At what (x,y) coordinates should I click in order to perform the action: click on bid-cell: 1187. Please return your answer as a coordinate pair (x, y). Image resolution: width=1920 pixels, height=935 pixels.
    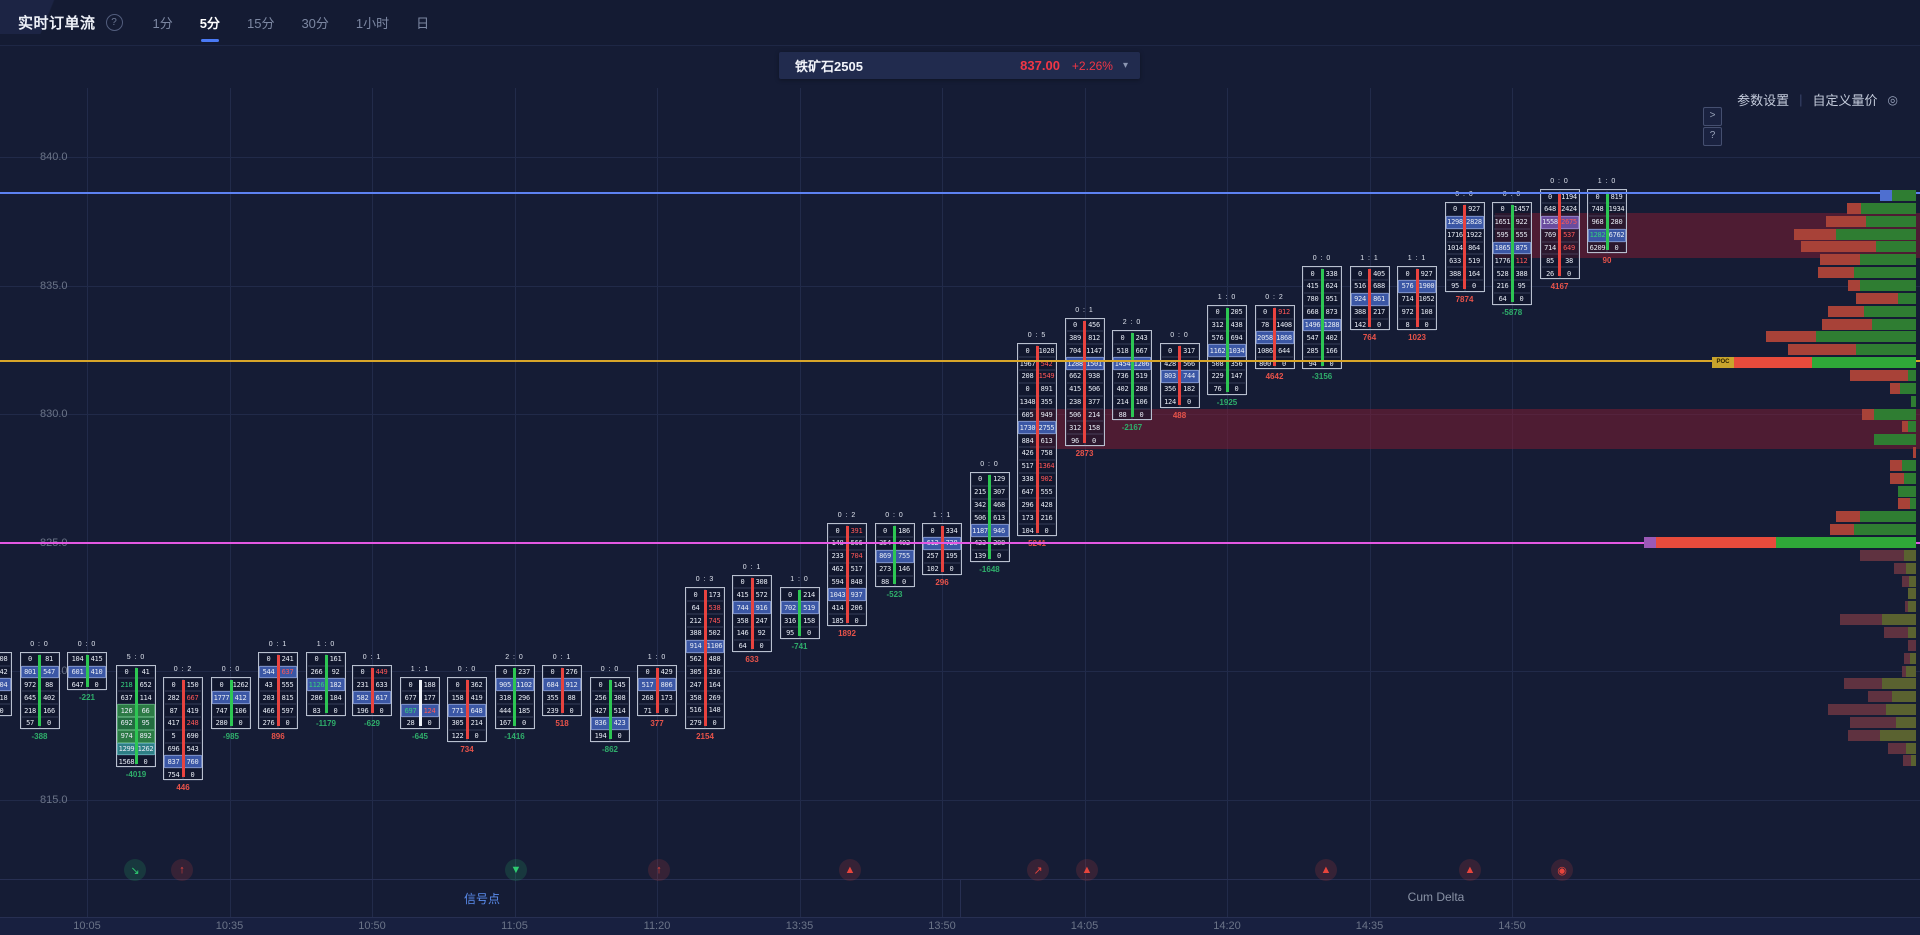
    Looking at the image, I should click on (980, 531).